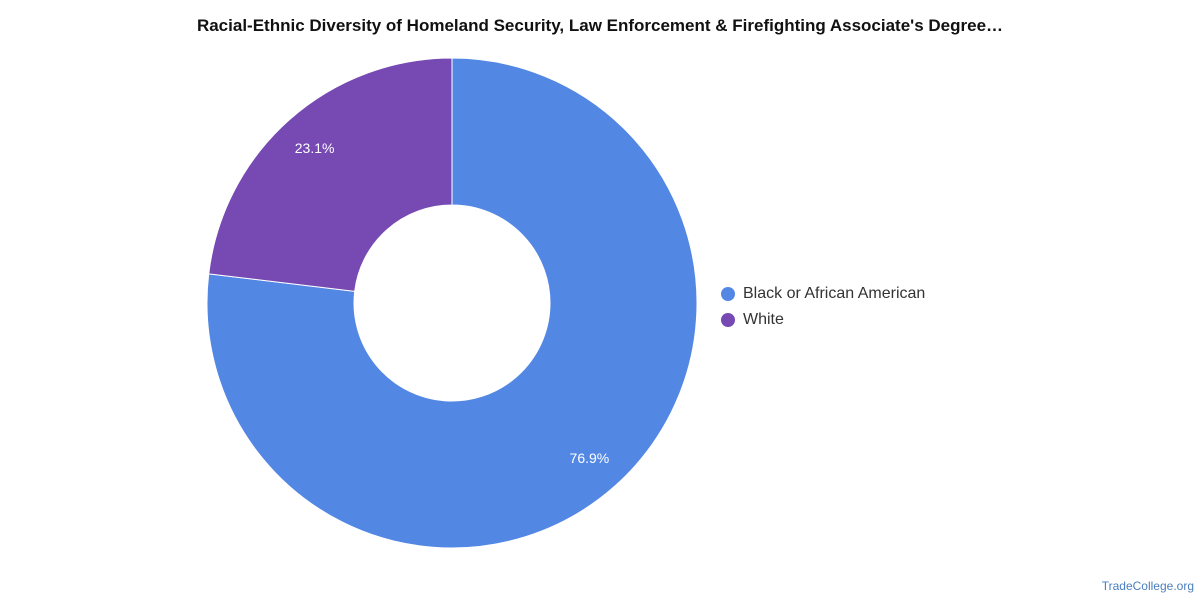 The width and height of the screenshot is (1200, 600). What do you see at coordinates (763, 319) in the screenshot?
I see `legend-label: White` at bounding box center [763, 319].